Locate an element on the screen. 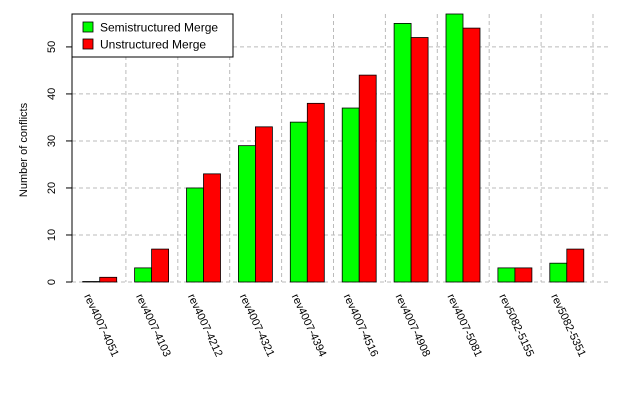 This screenshot has width=640, height=400. y-tick-label: 50 is located at coordinates (52, 47).